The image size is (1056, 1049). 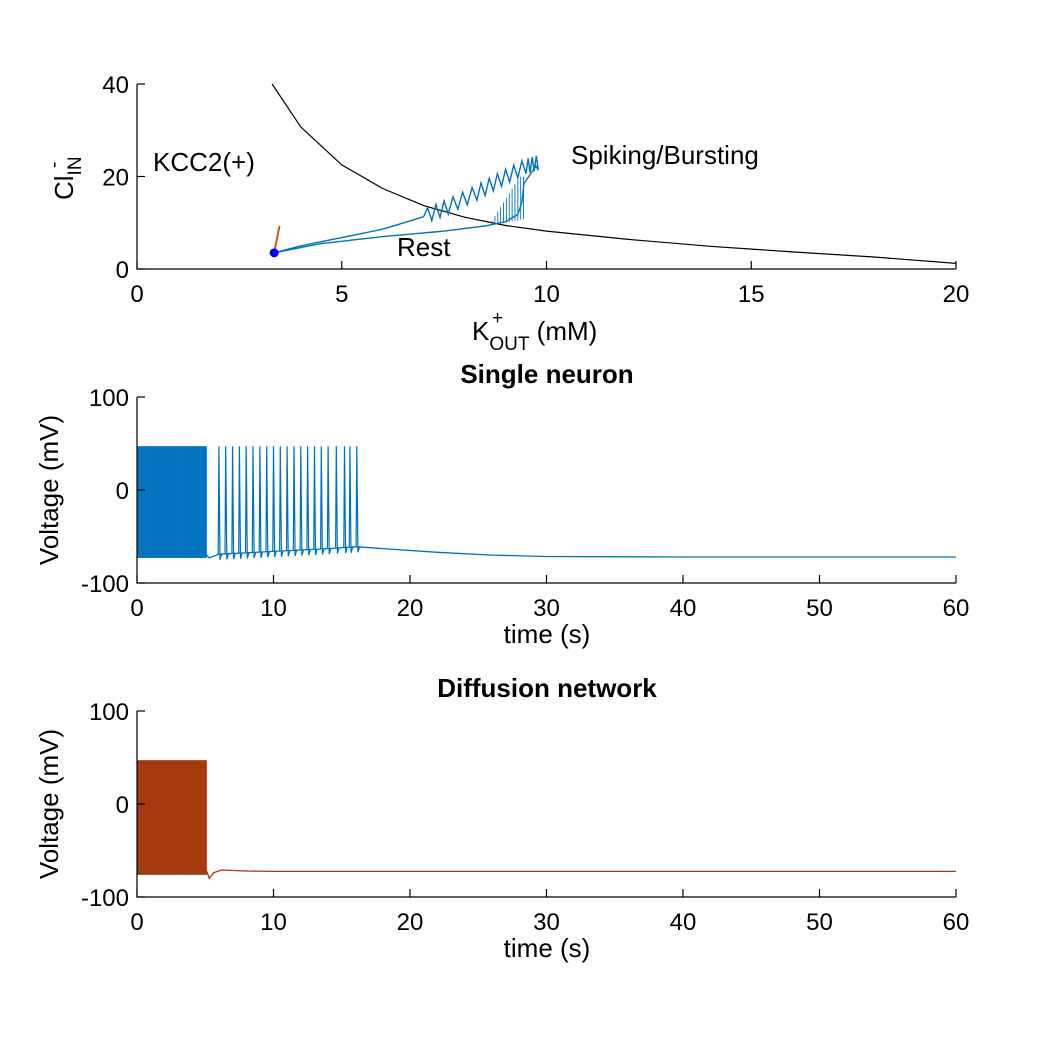 I want to click on single-neuron-xtick-label: 20, so click(x=410, y=608).